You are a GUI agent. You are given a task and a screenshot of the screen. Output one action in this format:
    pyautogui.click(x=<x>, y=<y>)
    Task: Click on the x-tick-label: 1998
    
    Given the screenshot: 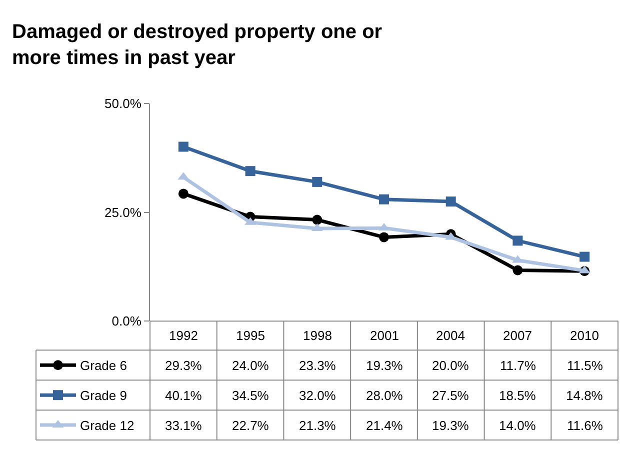 What is the action you would take?
    pyautogui.click(x=317, y=335)
    